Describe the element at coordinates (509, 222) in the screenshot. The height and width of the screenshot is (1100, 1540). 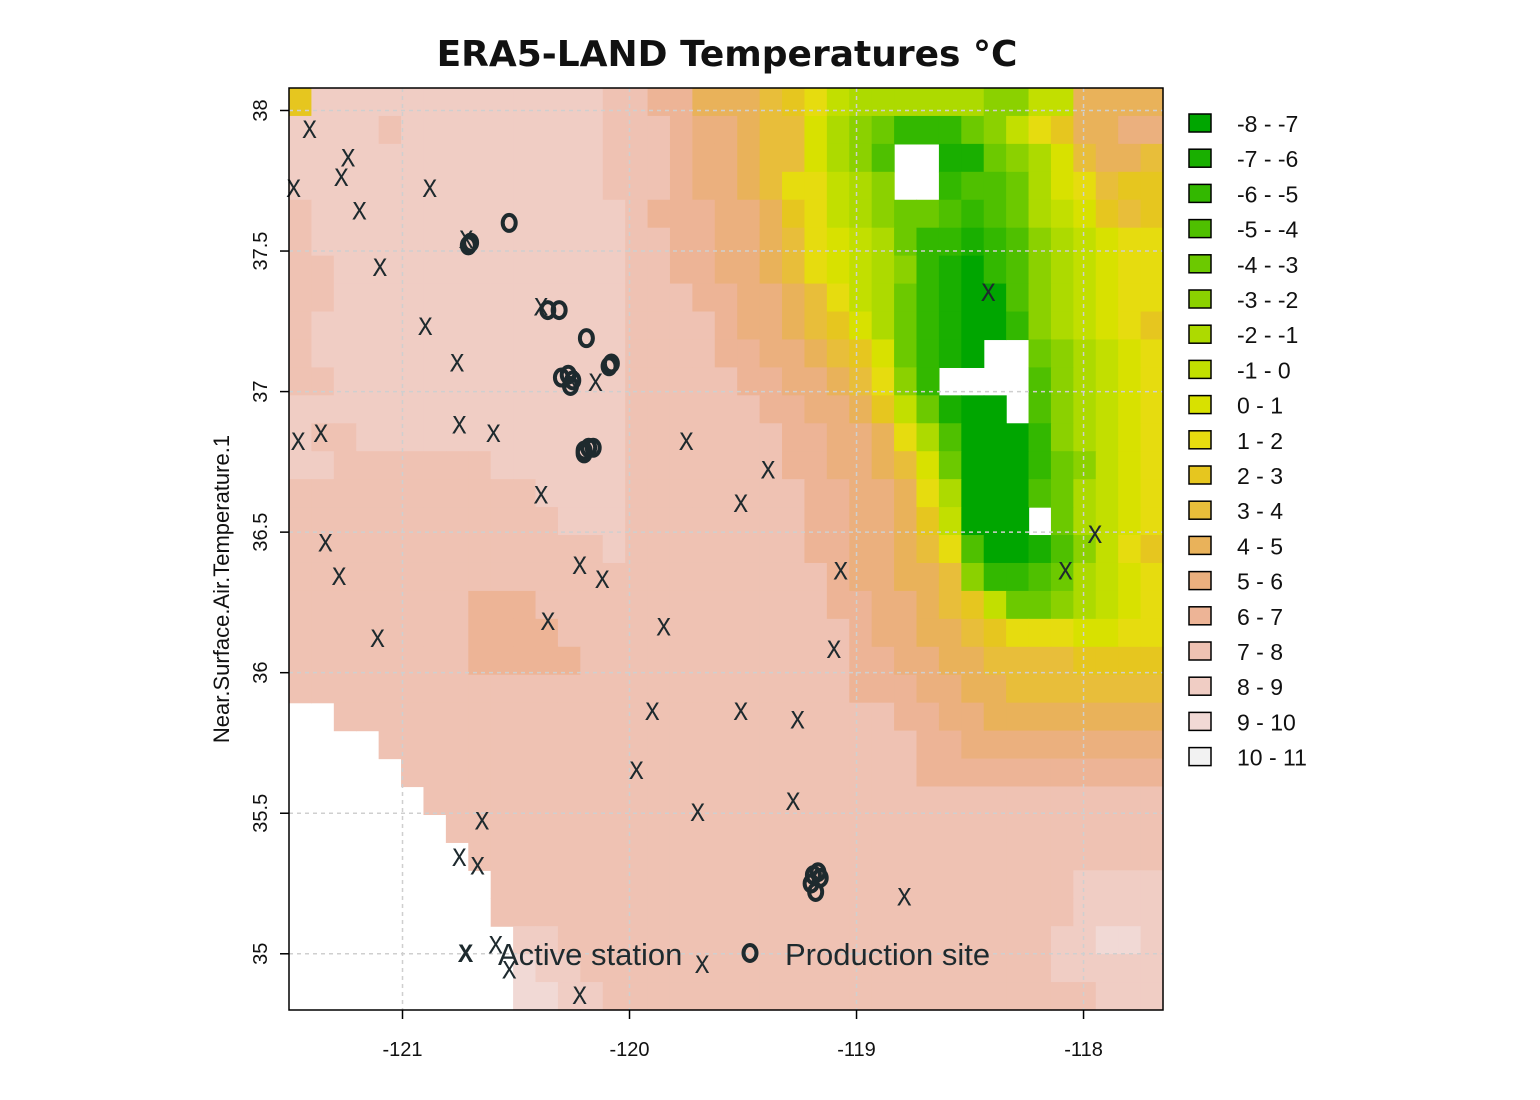
I see `production-site-marker` at that location.